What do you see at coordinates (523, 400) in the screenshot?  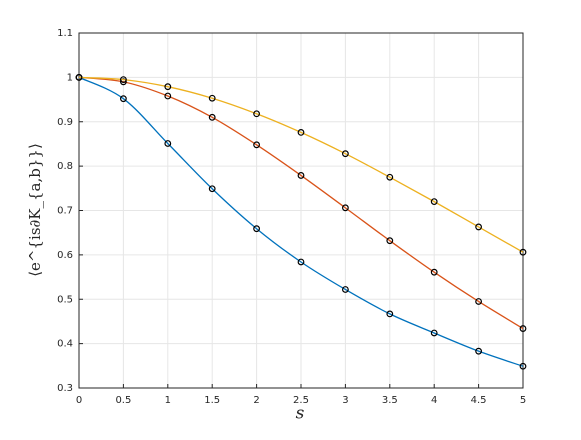 I see `x-tick-label: 5` at bounding box center [523, 400].